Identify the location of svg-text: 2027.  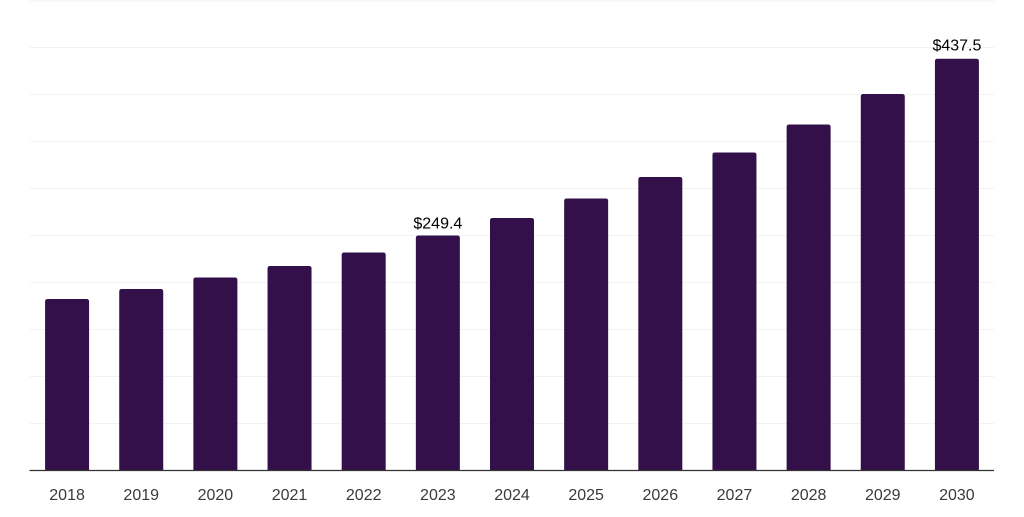
(735, 495).